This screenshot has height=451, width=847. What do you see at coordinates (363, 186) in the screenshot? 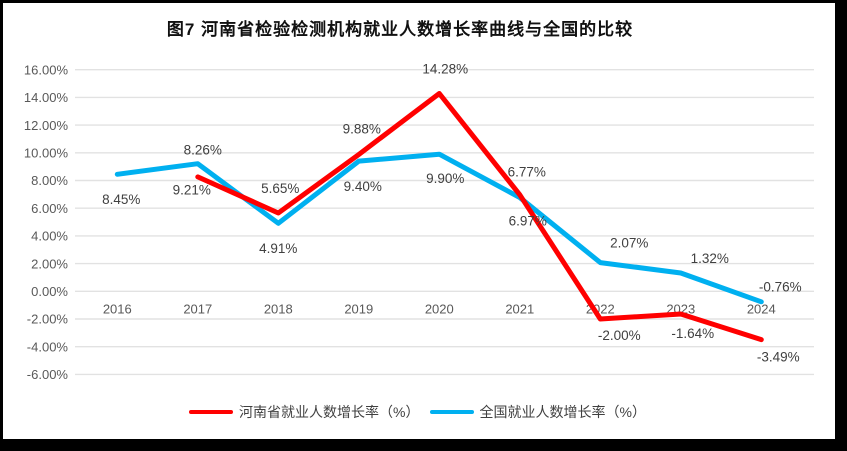
I see `data-label: 9.40%` at bounding box center [363, 186].